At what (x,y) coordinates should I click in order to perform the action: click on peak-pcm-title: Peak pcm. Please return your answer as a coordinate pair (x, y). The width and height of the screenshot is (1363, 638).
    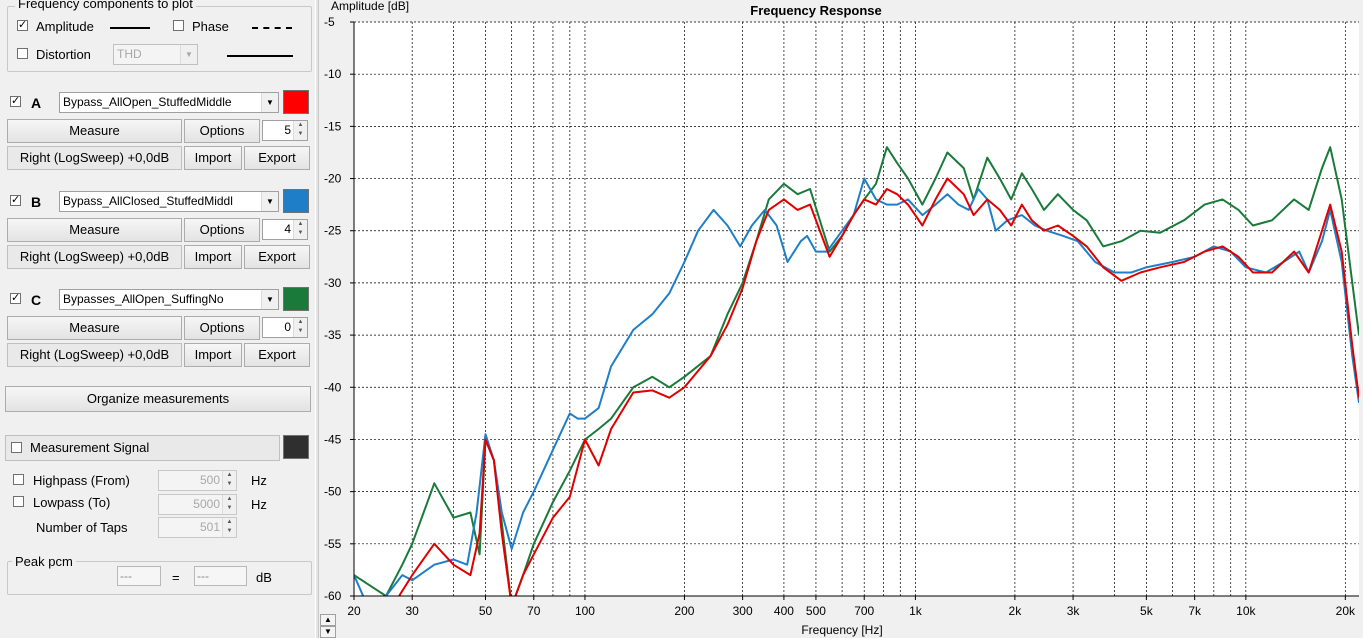
    Looking at the image, I should click on (44, 562).